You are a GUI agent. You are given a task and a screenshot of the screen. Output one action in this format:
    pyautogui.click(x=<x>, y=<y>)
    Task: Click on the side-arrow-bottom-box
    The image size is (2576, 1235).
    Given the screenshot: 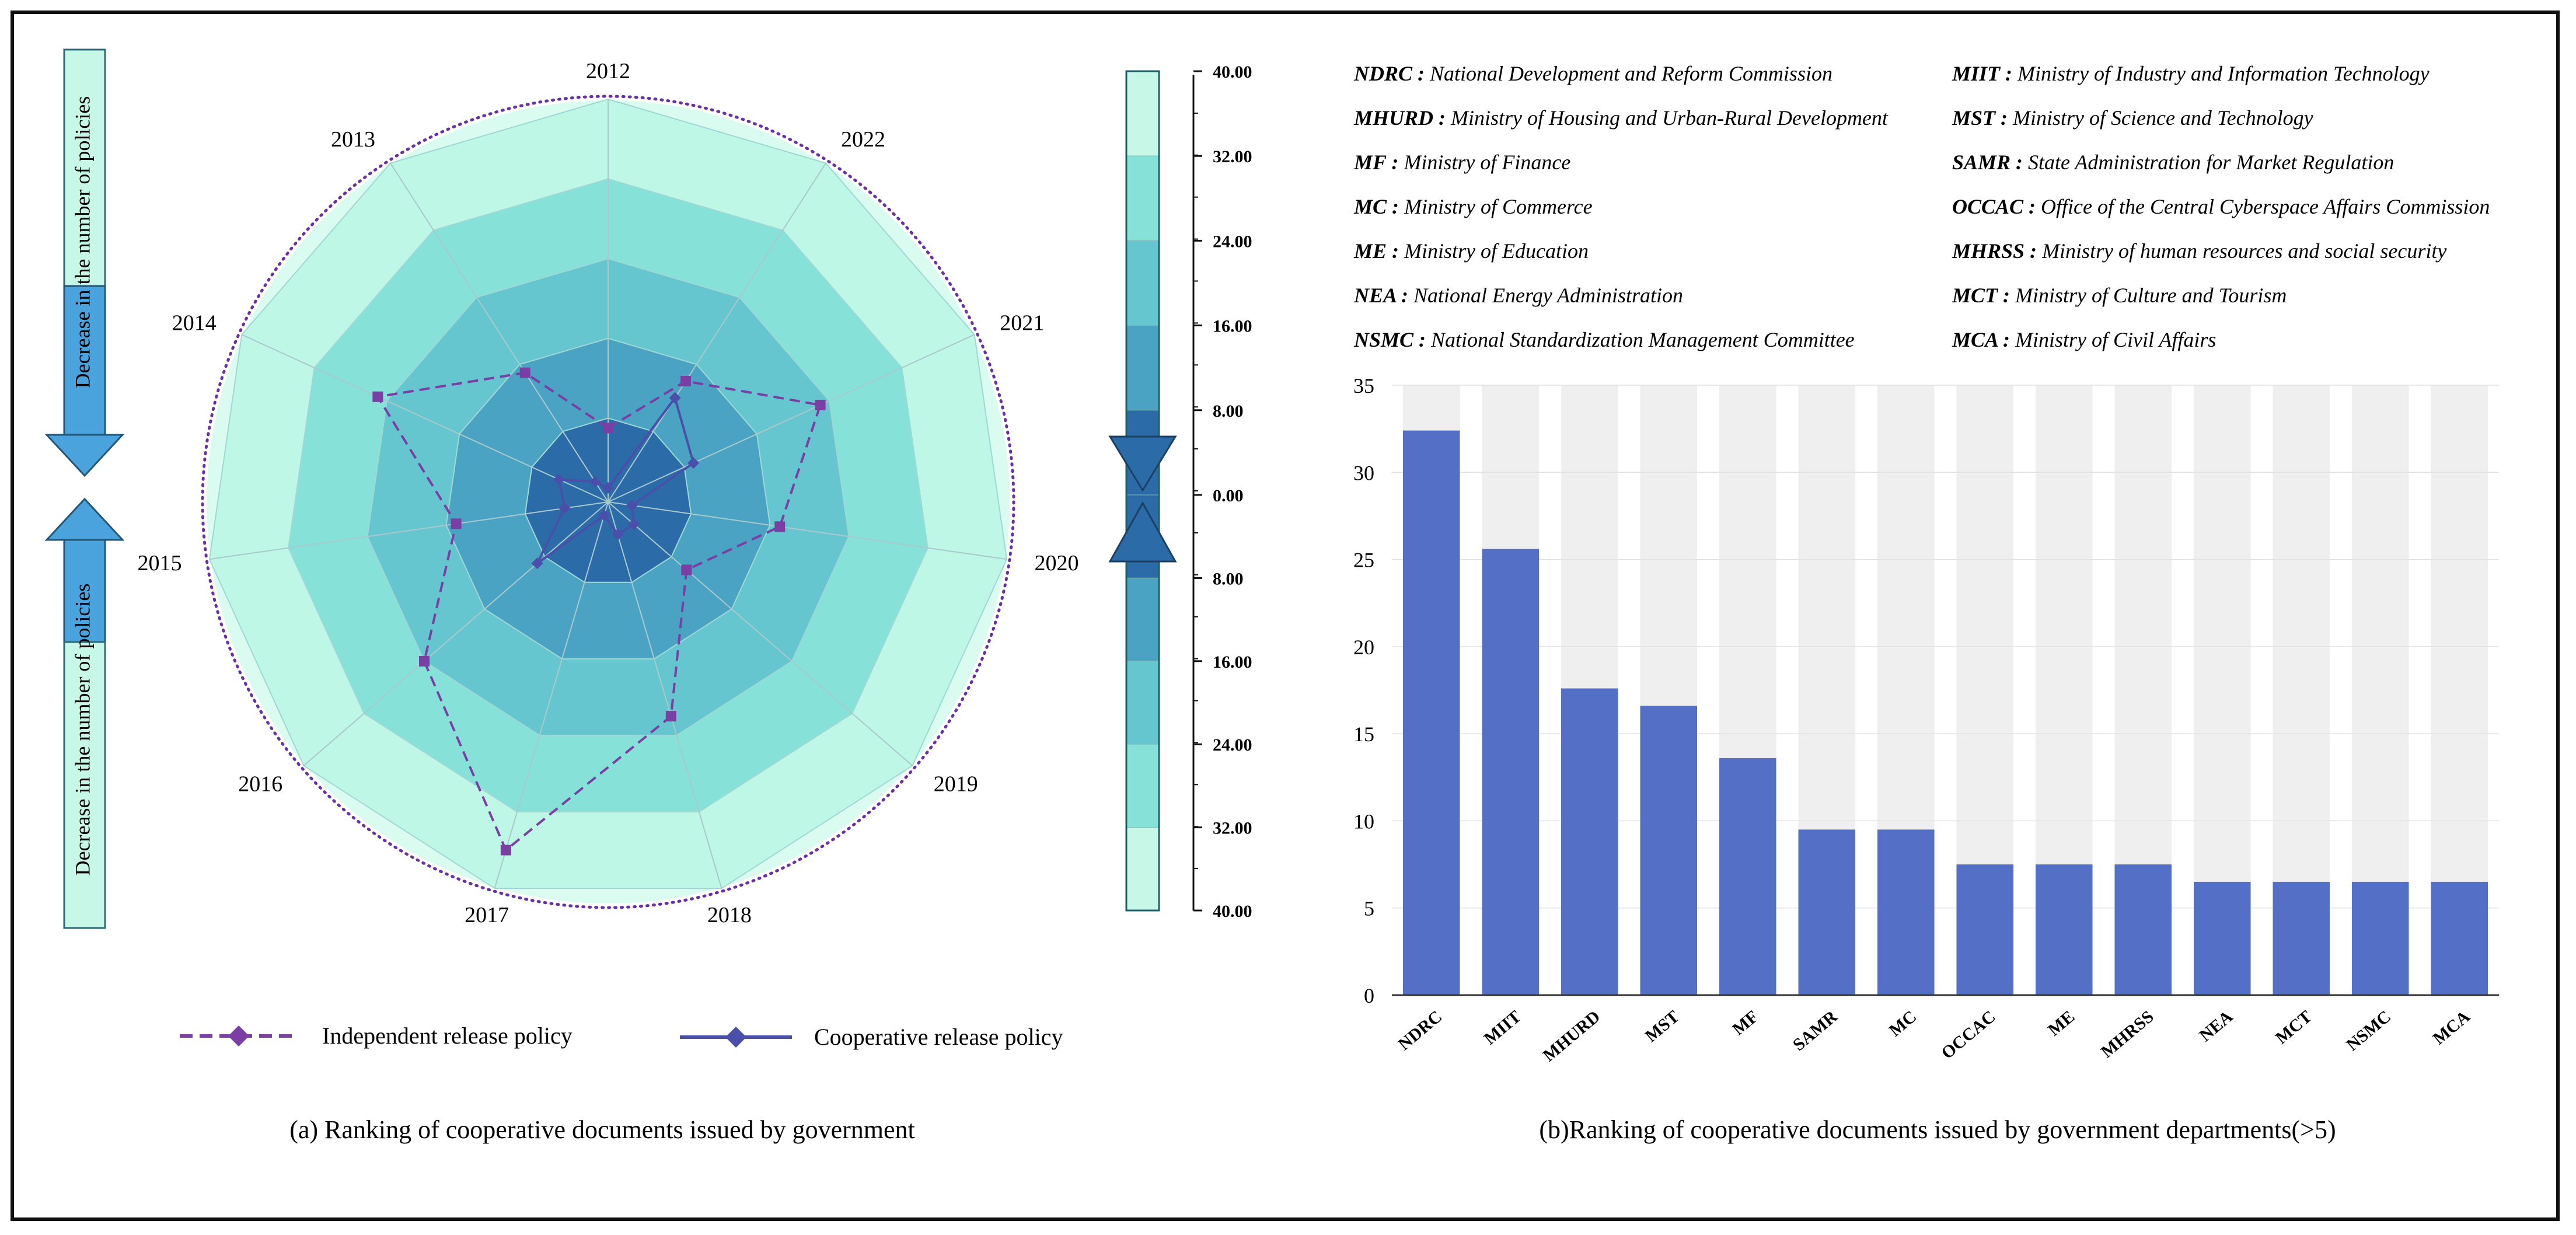 What is the action you would take?
    pyautogui.click(x=84, y=785)
    